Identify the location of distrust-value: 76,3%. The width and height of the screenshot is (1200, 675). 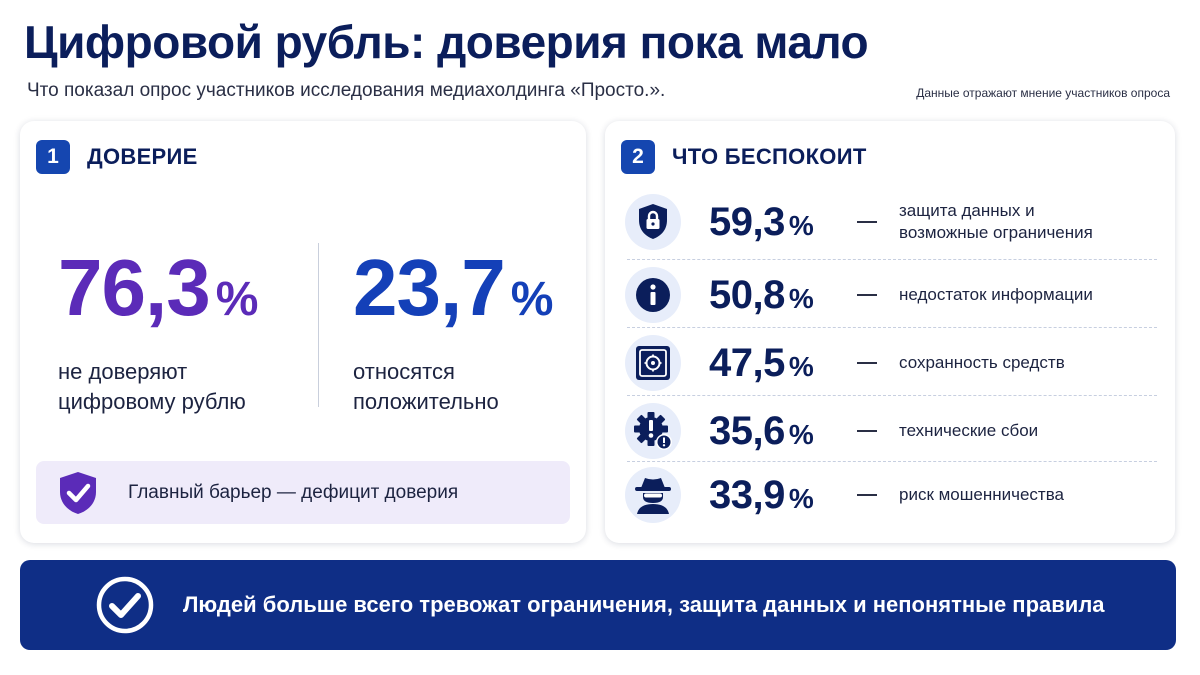
(158, 287).